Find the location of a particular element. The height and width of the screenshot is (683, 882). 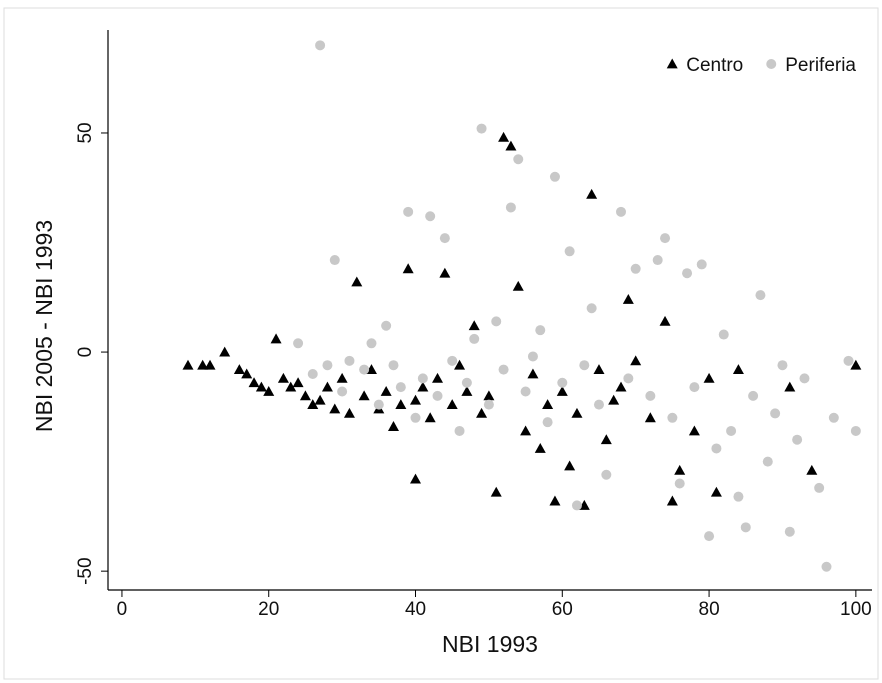

x-tick-label: 40 is located at coordinates (415, 609).